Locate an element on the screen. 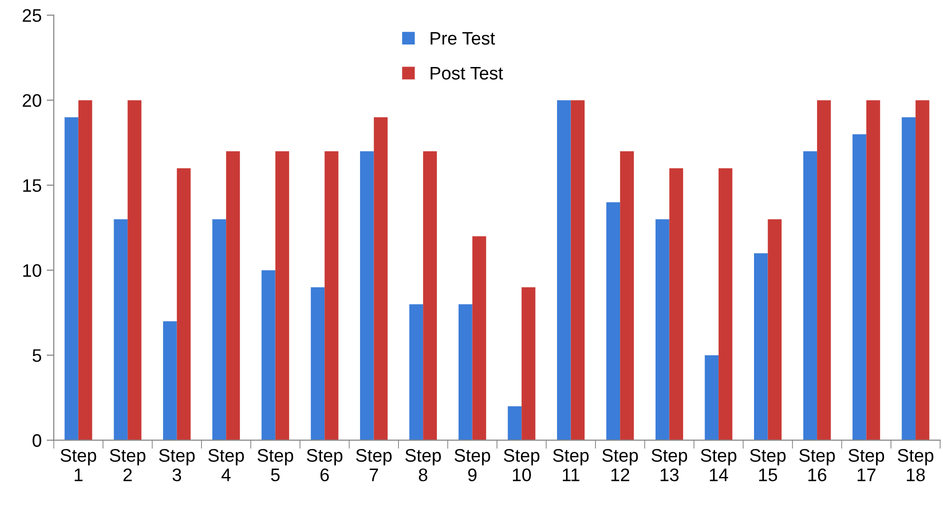 The image size is (943, 506). x-tick-label: Step 17 is located at coordinates (866, 465).